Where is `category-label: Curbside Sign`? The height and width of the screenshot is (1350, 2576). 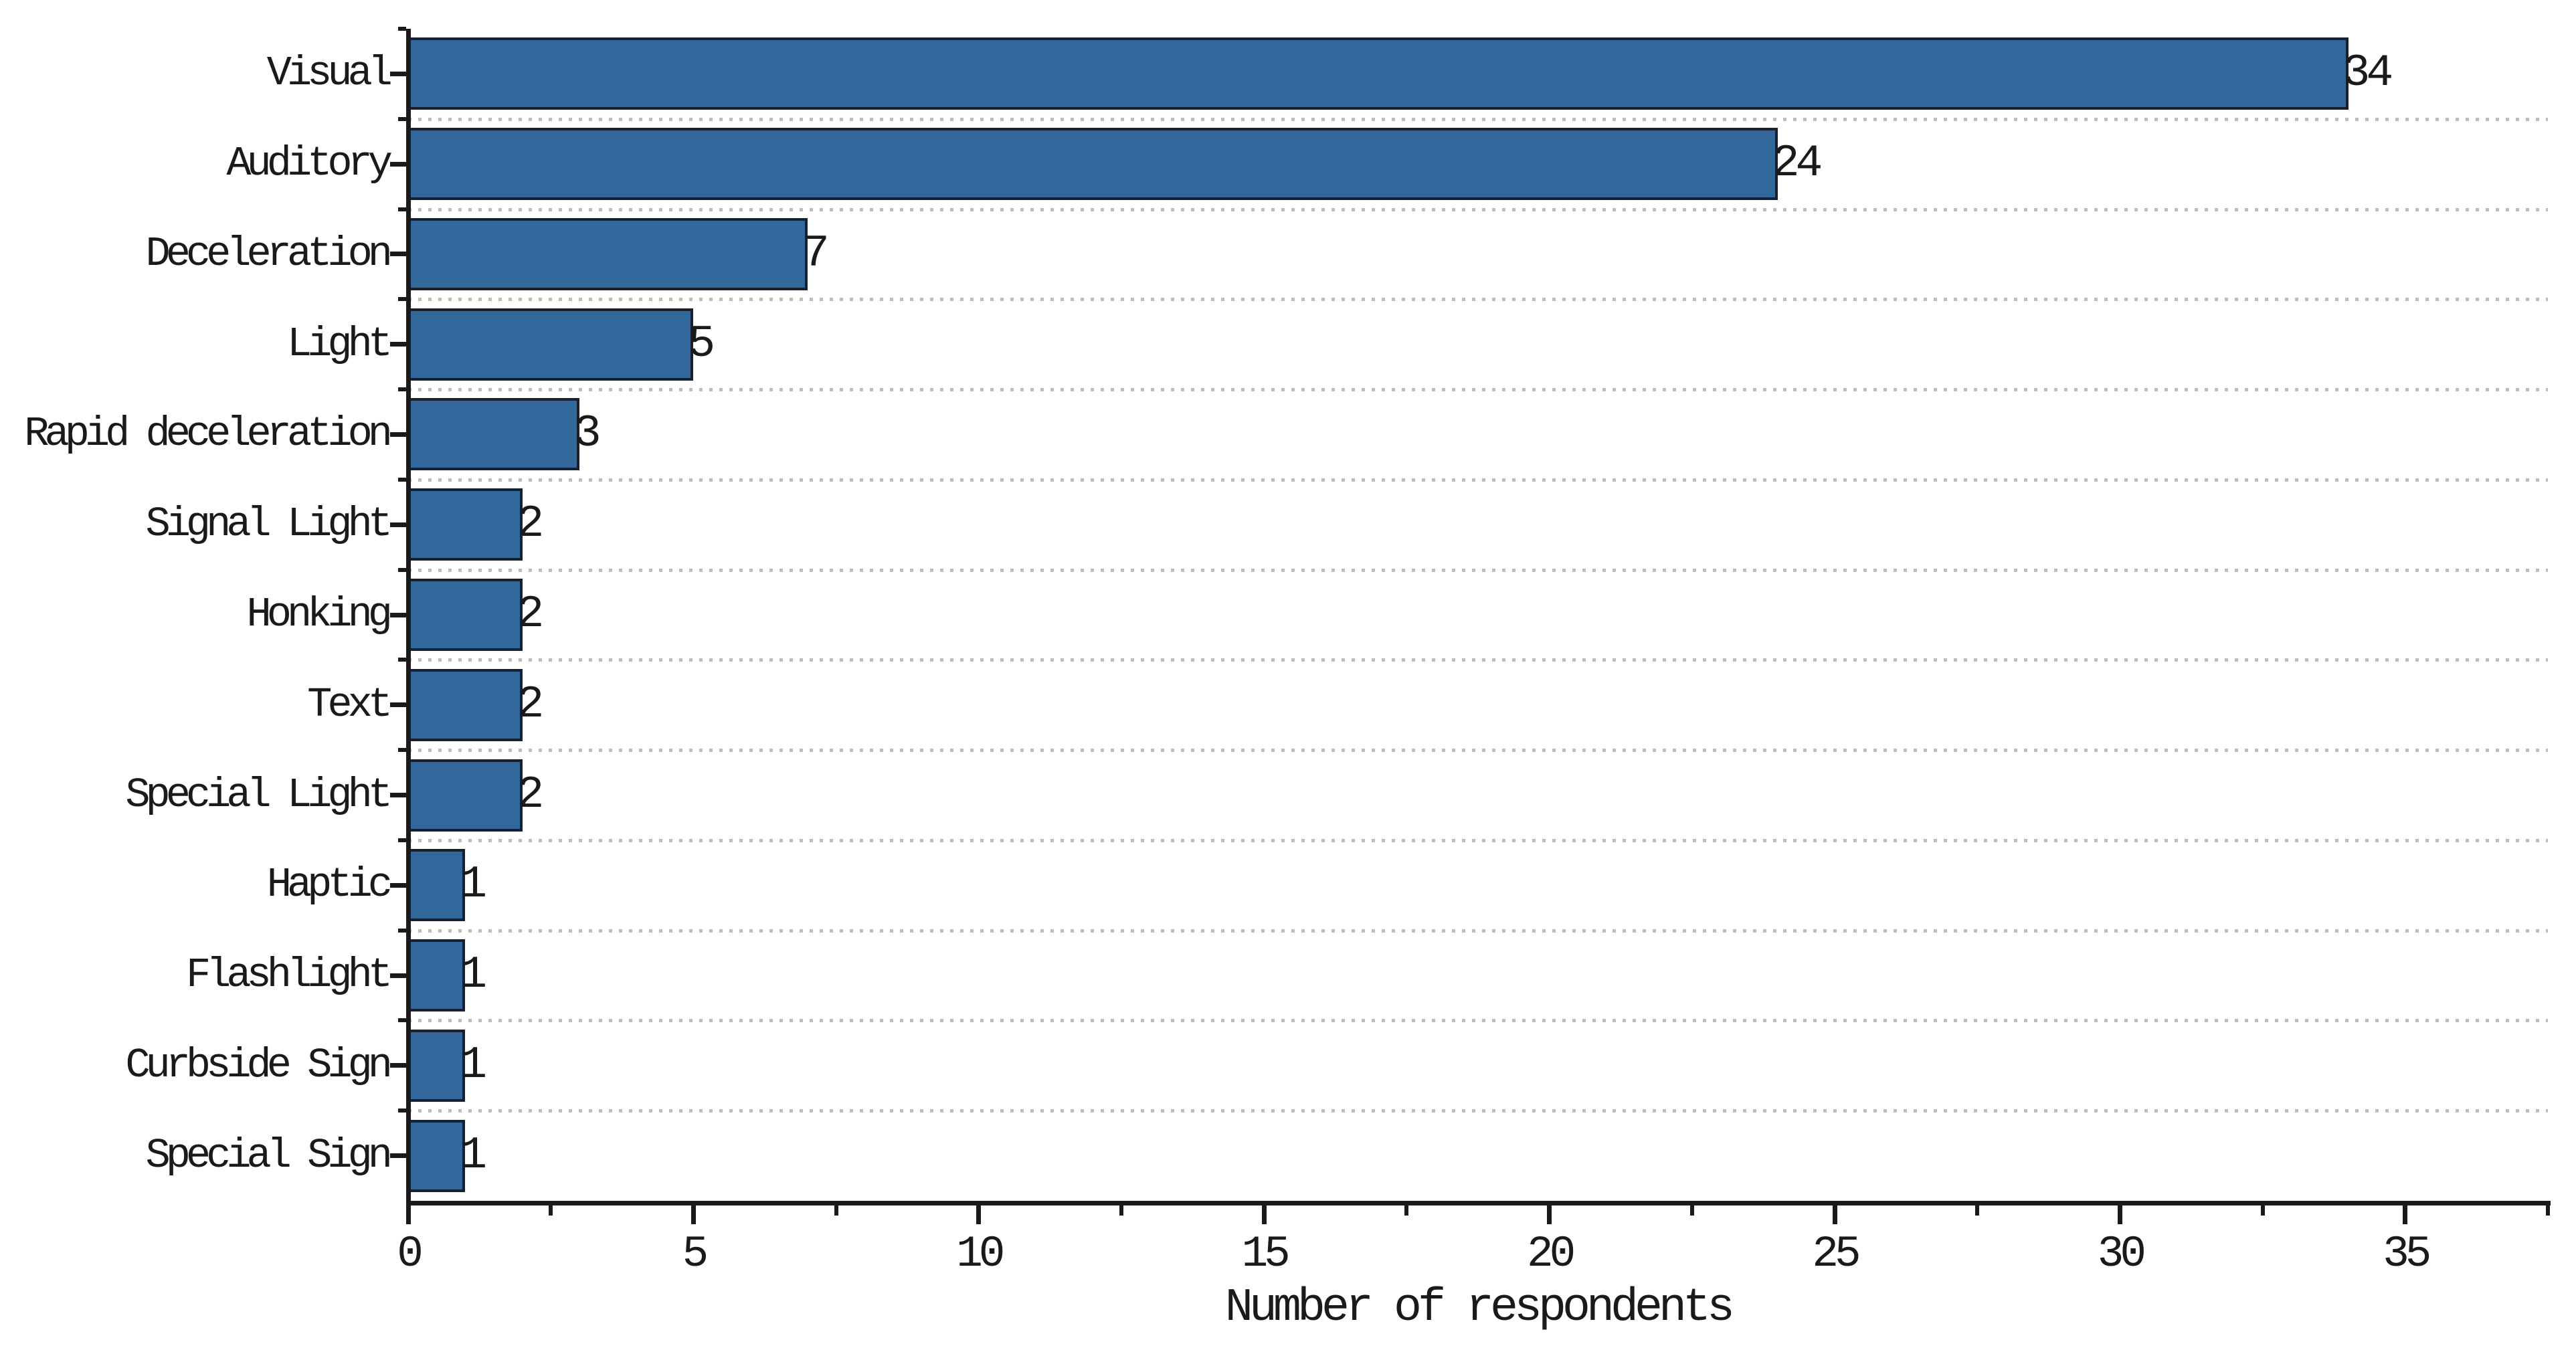 category-label: Curbside Sign is located at coordinates (259, 1065).